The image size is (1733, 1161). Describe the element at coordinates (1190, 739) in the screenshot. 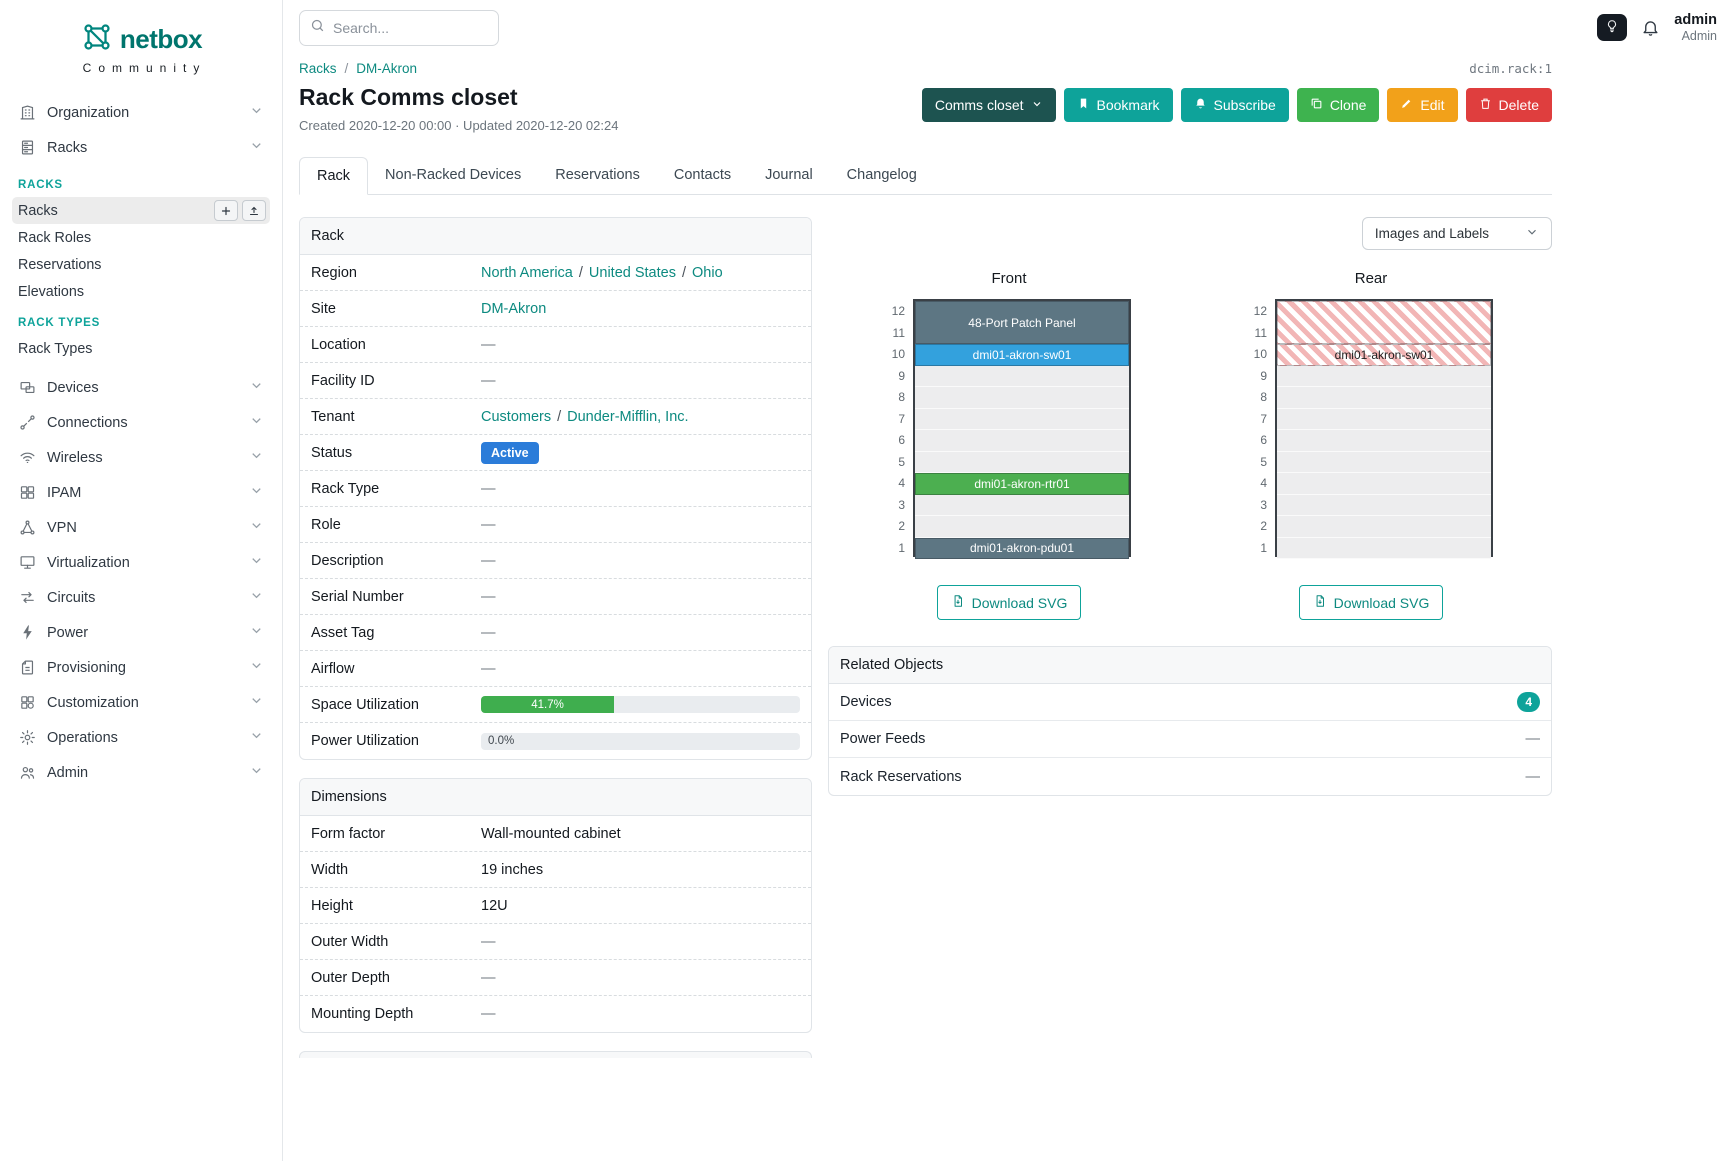

I see `related-row-power-feeds: Power Feeds —` at that location.